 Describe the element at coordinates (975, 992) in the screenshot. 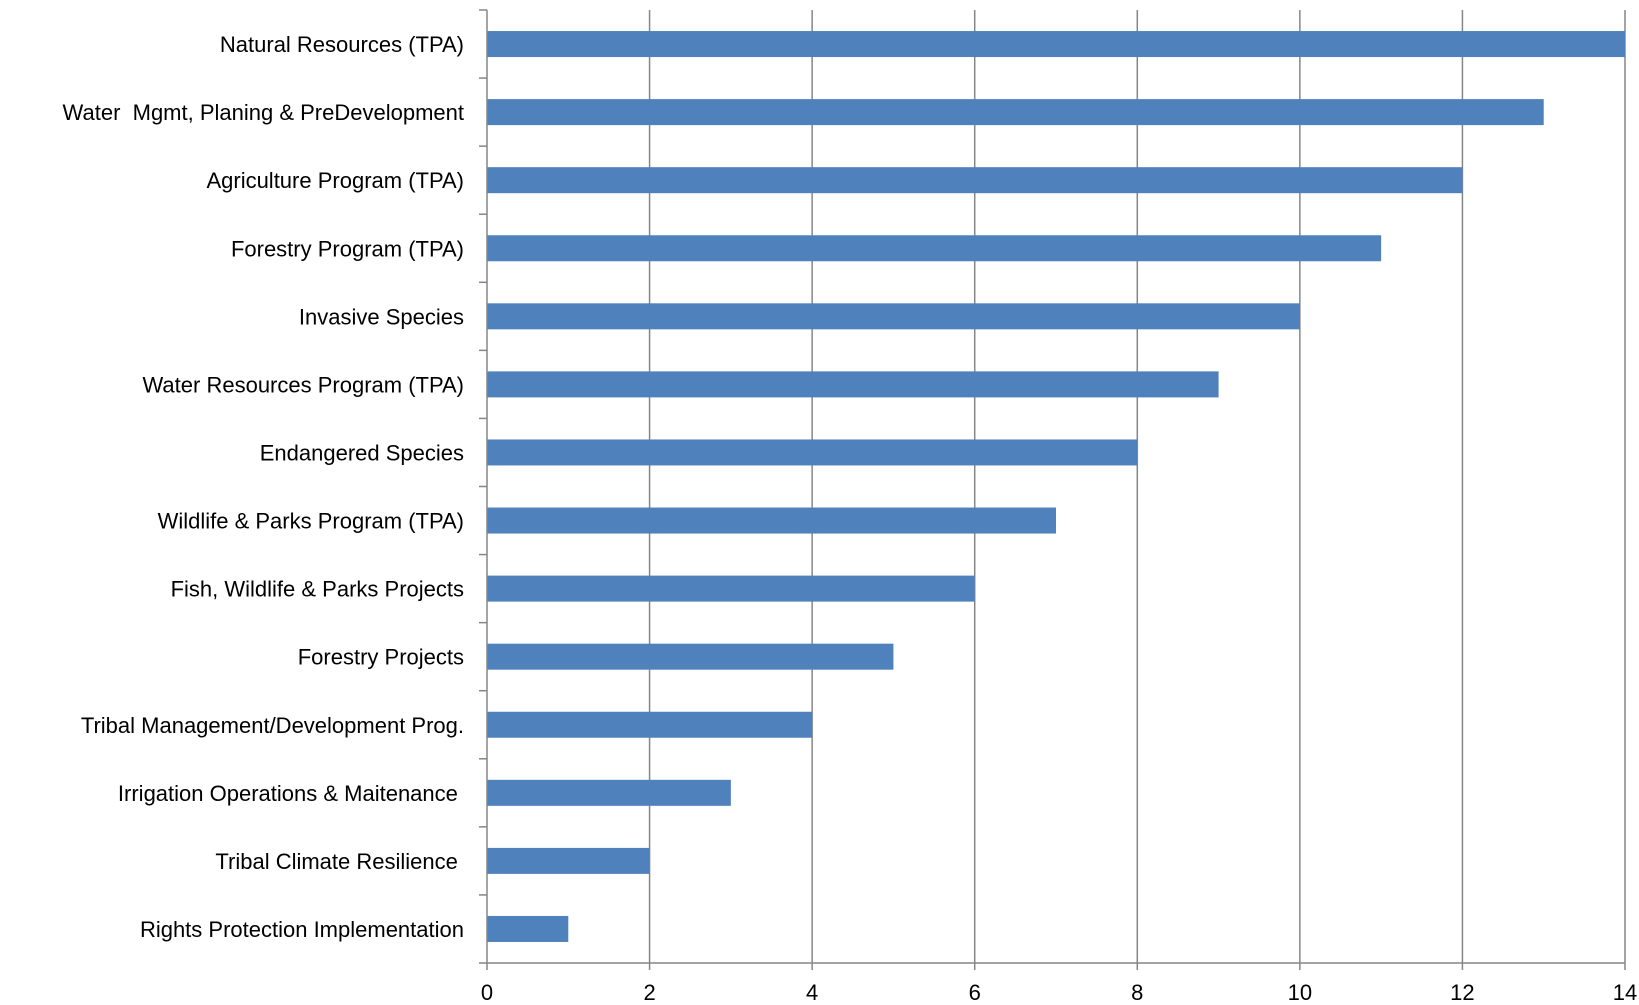

I see `x-tick-label-3: 6` at that location.